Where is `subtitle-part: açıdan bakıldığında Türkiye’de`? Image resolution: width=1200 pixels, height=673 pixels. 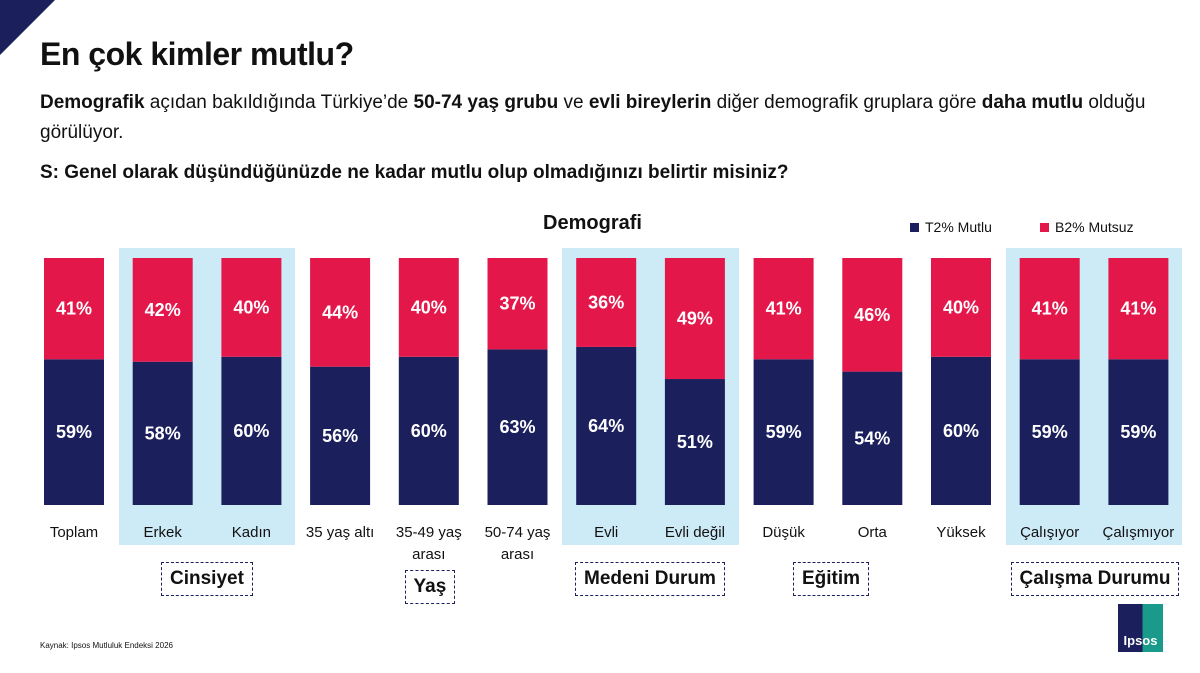 subtitle-part: açıdan bakıldığında Türkiye’de is located at coordinates (279, 102).